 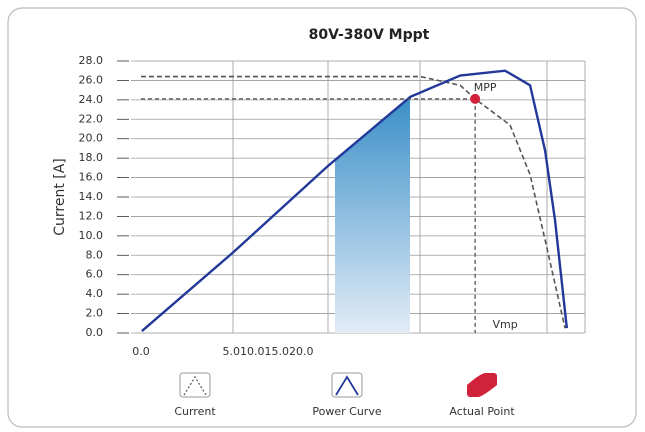 I want to click on y-tick-label: 4.0, so click(x=95, y=293).